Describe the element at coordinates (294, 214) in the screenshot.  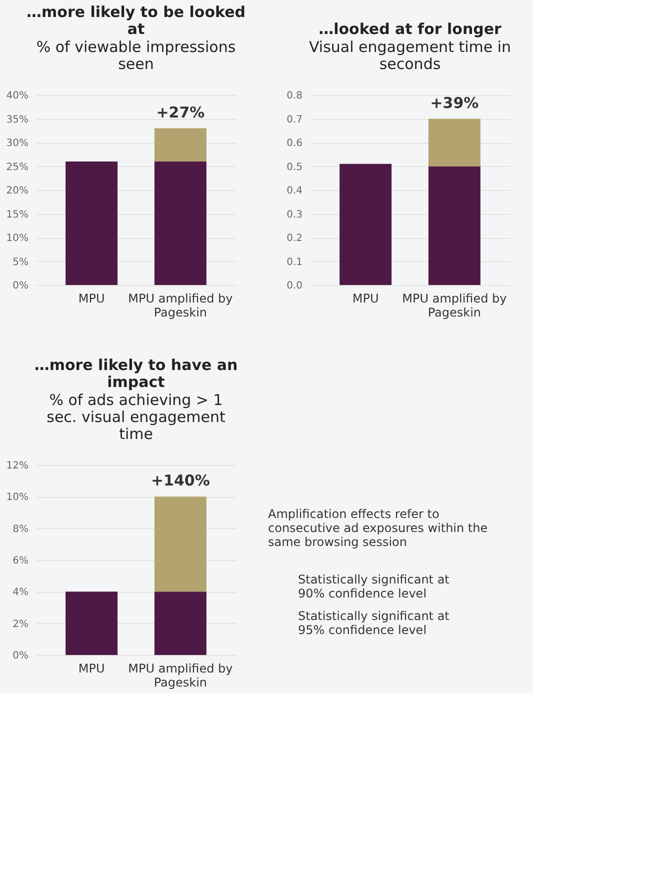
I see `y-tick-label: 0.3` at that location.